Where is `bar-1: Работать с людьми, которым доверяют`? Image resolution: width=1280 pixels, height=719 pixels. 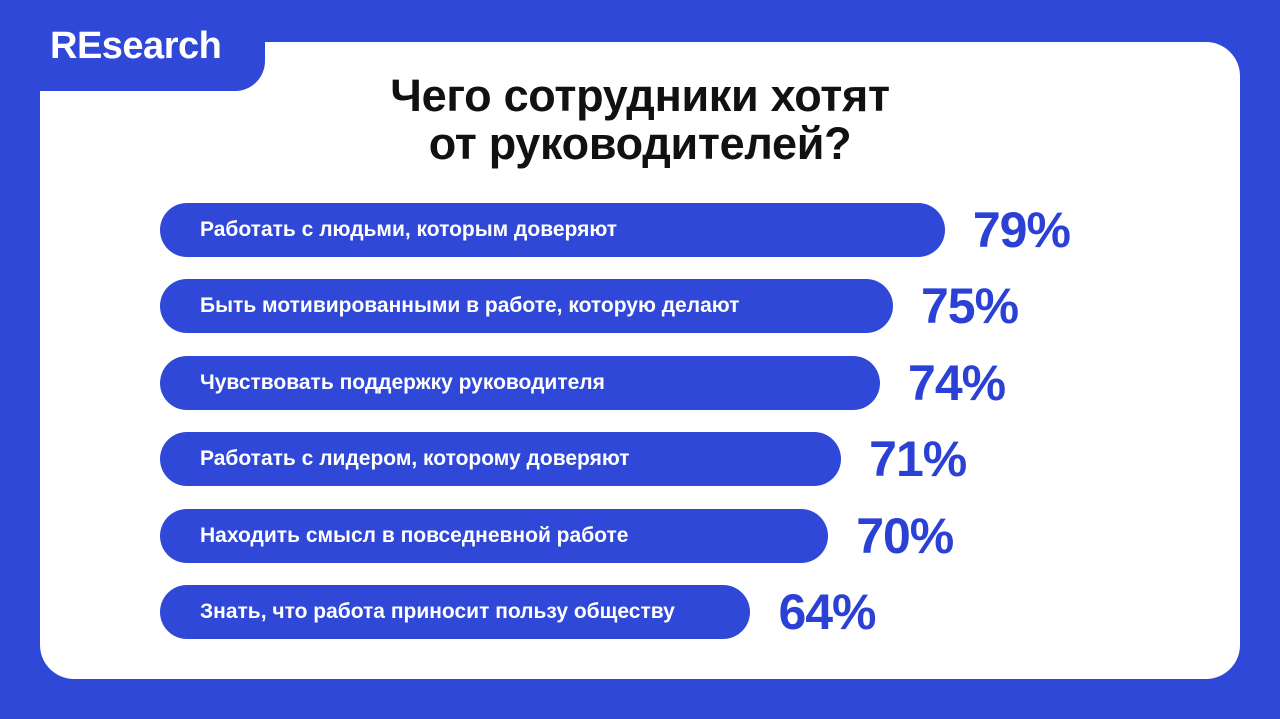 bar-1: Работать с людьми, которым доверяют is located at coordinates (552, 230).